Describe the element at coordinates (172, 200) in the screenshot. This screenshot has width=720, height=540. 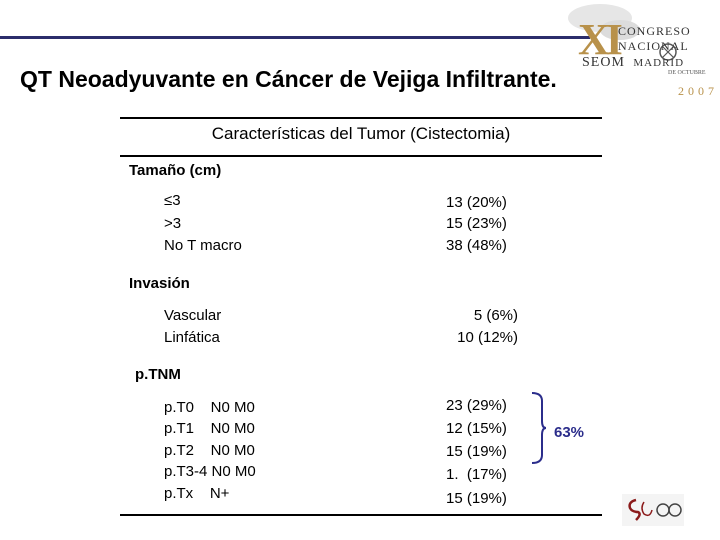
I see `row-label: ≤3` at that location.